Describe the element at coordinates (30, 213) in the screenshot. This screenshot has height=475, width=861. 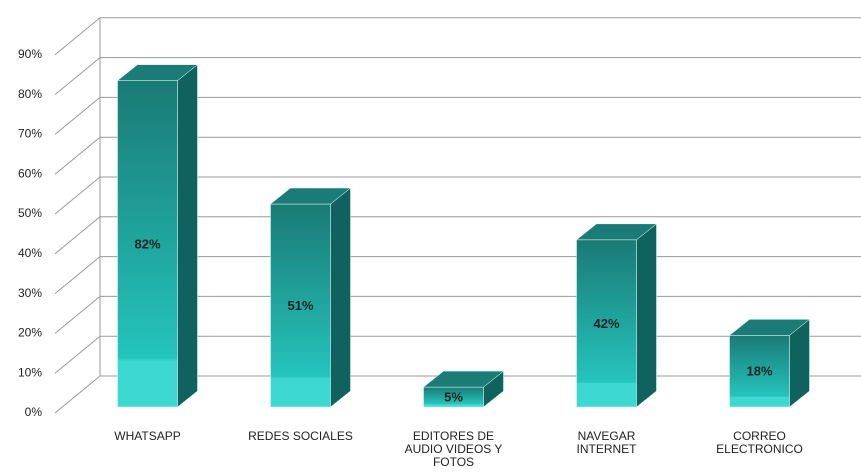
I see `y-tick-label: 50%` at that location.